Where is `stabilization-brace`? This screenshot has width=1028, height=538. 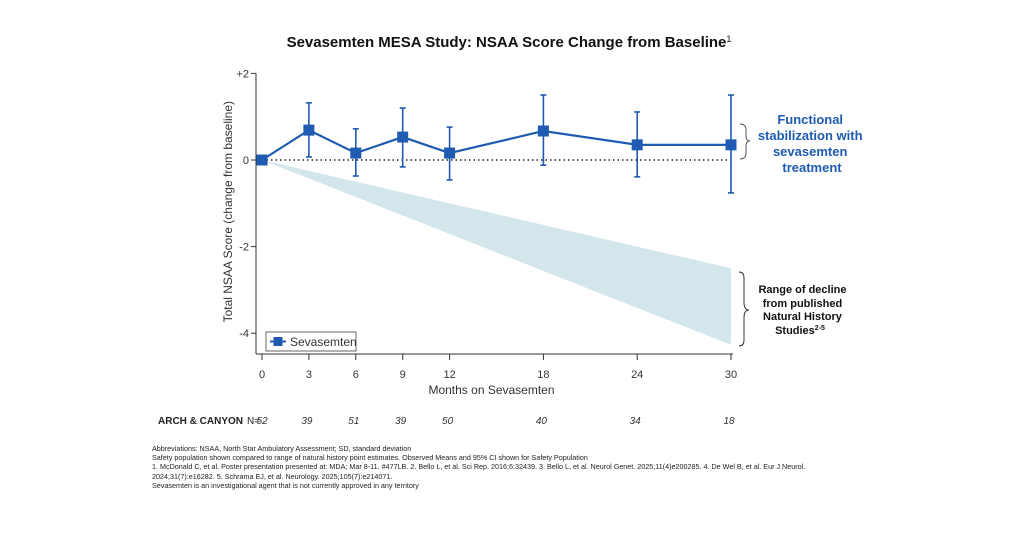
stabilization-brace is located at coordinates (745, 141).